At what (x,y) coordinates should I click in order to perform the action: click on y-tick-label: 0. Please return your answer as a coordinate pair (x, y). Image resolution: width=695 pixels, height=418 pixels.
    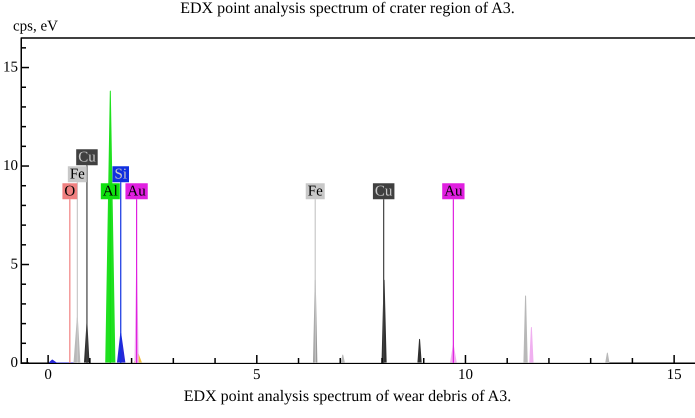
    Looking at the image, I should click on (14, 362).